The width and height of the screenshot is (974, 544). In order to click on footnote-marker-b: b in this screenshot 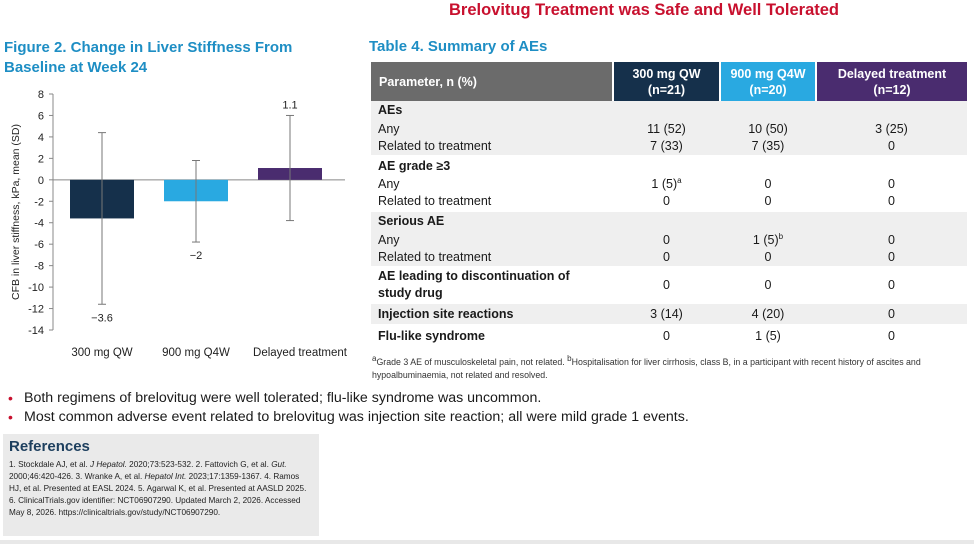, I will do `click(569, 359)`.